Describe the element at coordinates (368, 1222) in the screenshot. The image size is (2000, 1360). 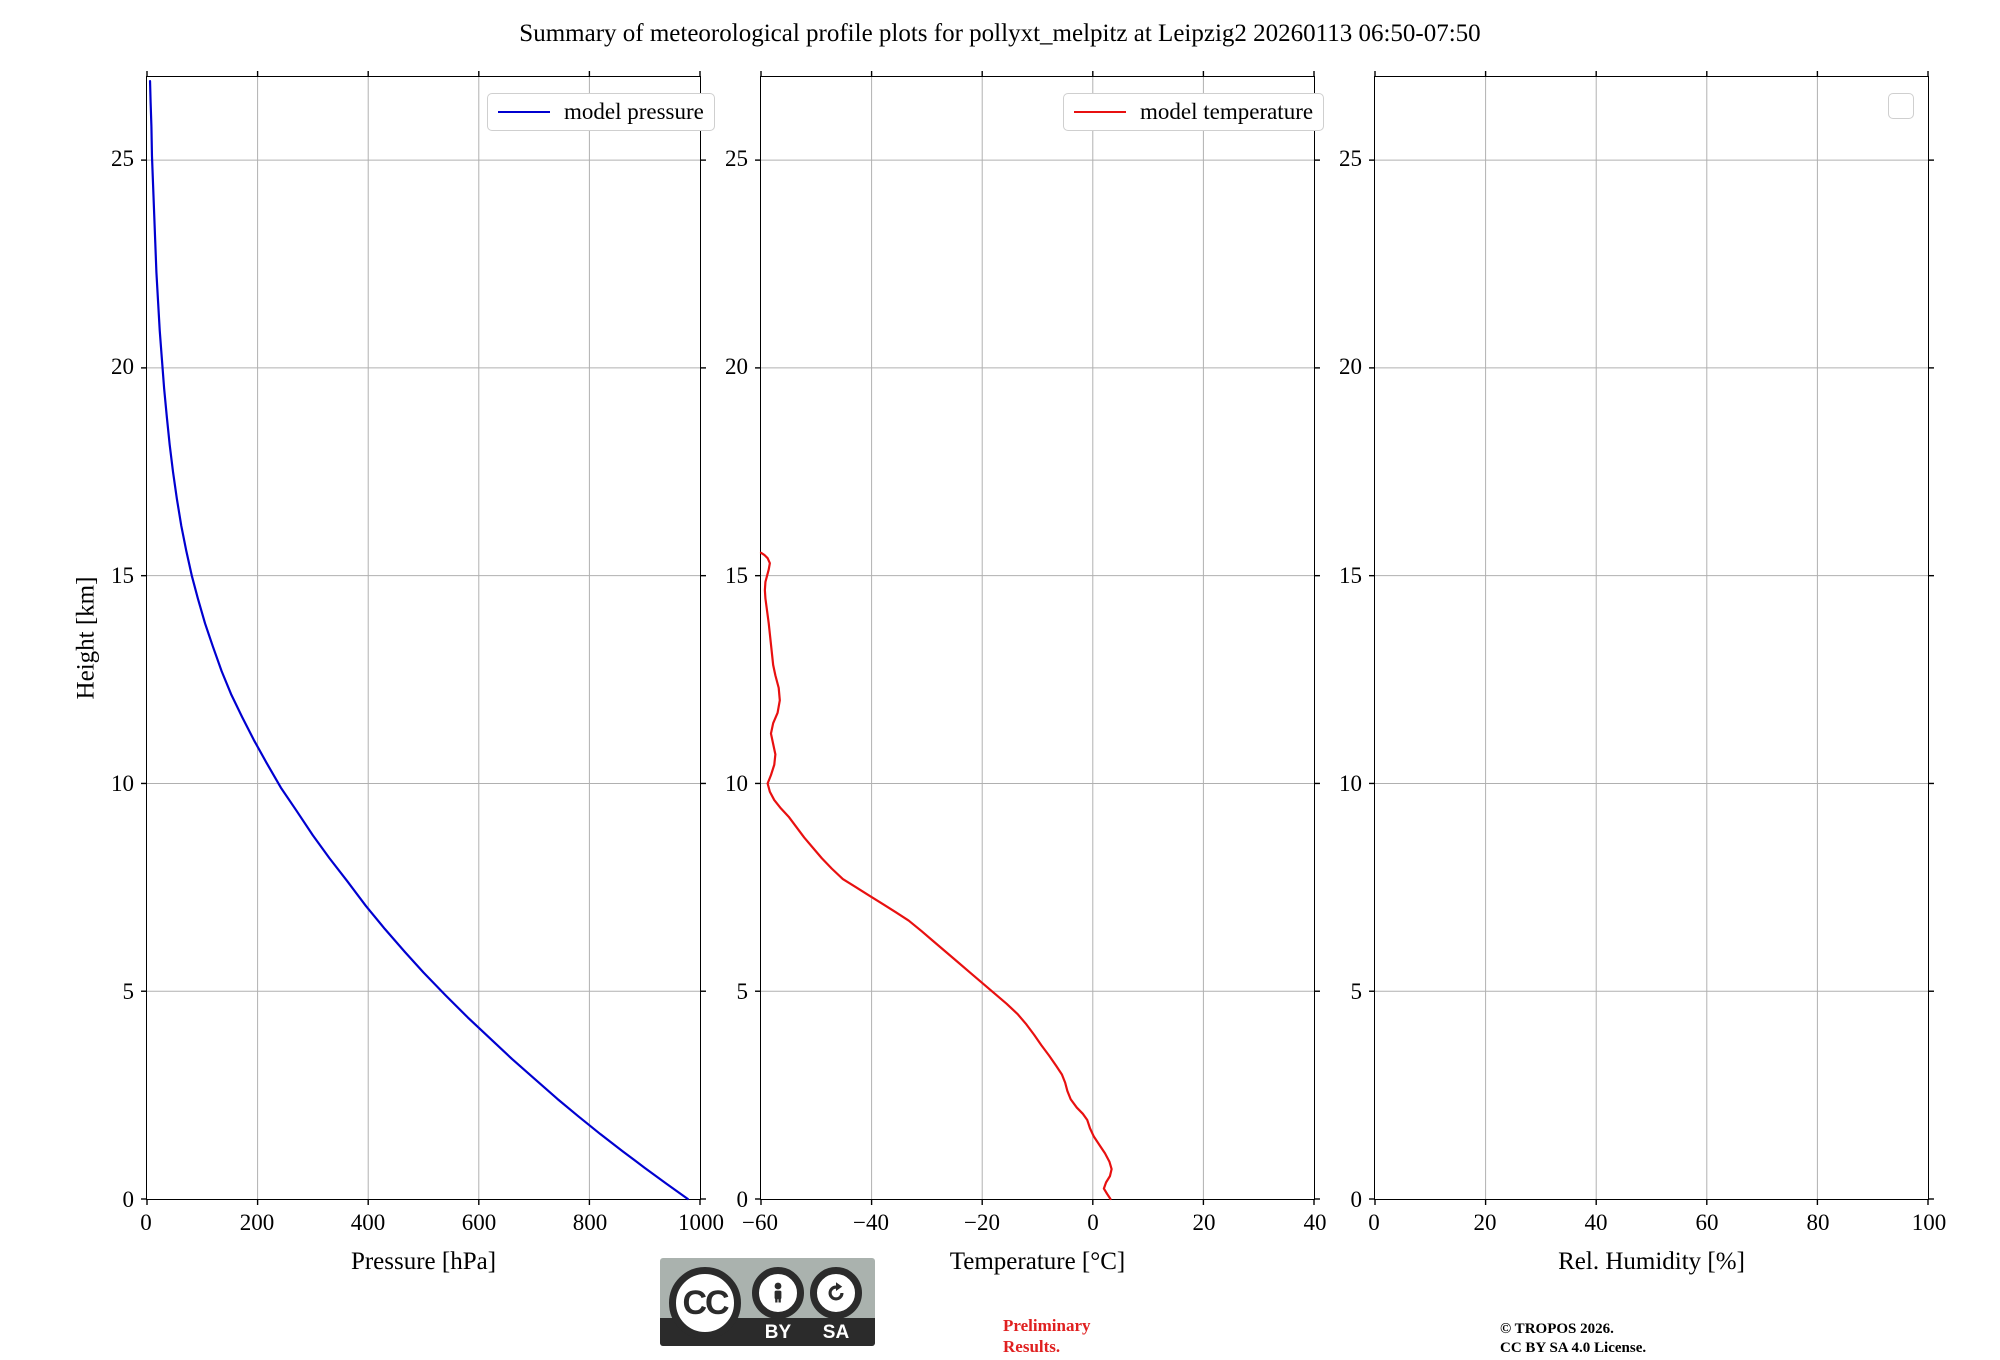
I see `x-tick-label: 400` at that location.